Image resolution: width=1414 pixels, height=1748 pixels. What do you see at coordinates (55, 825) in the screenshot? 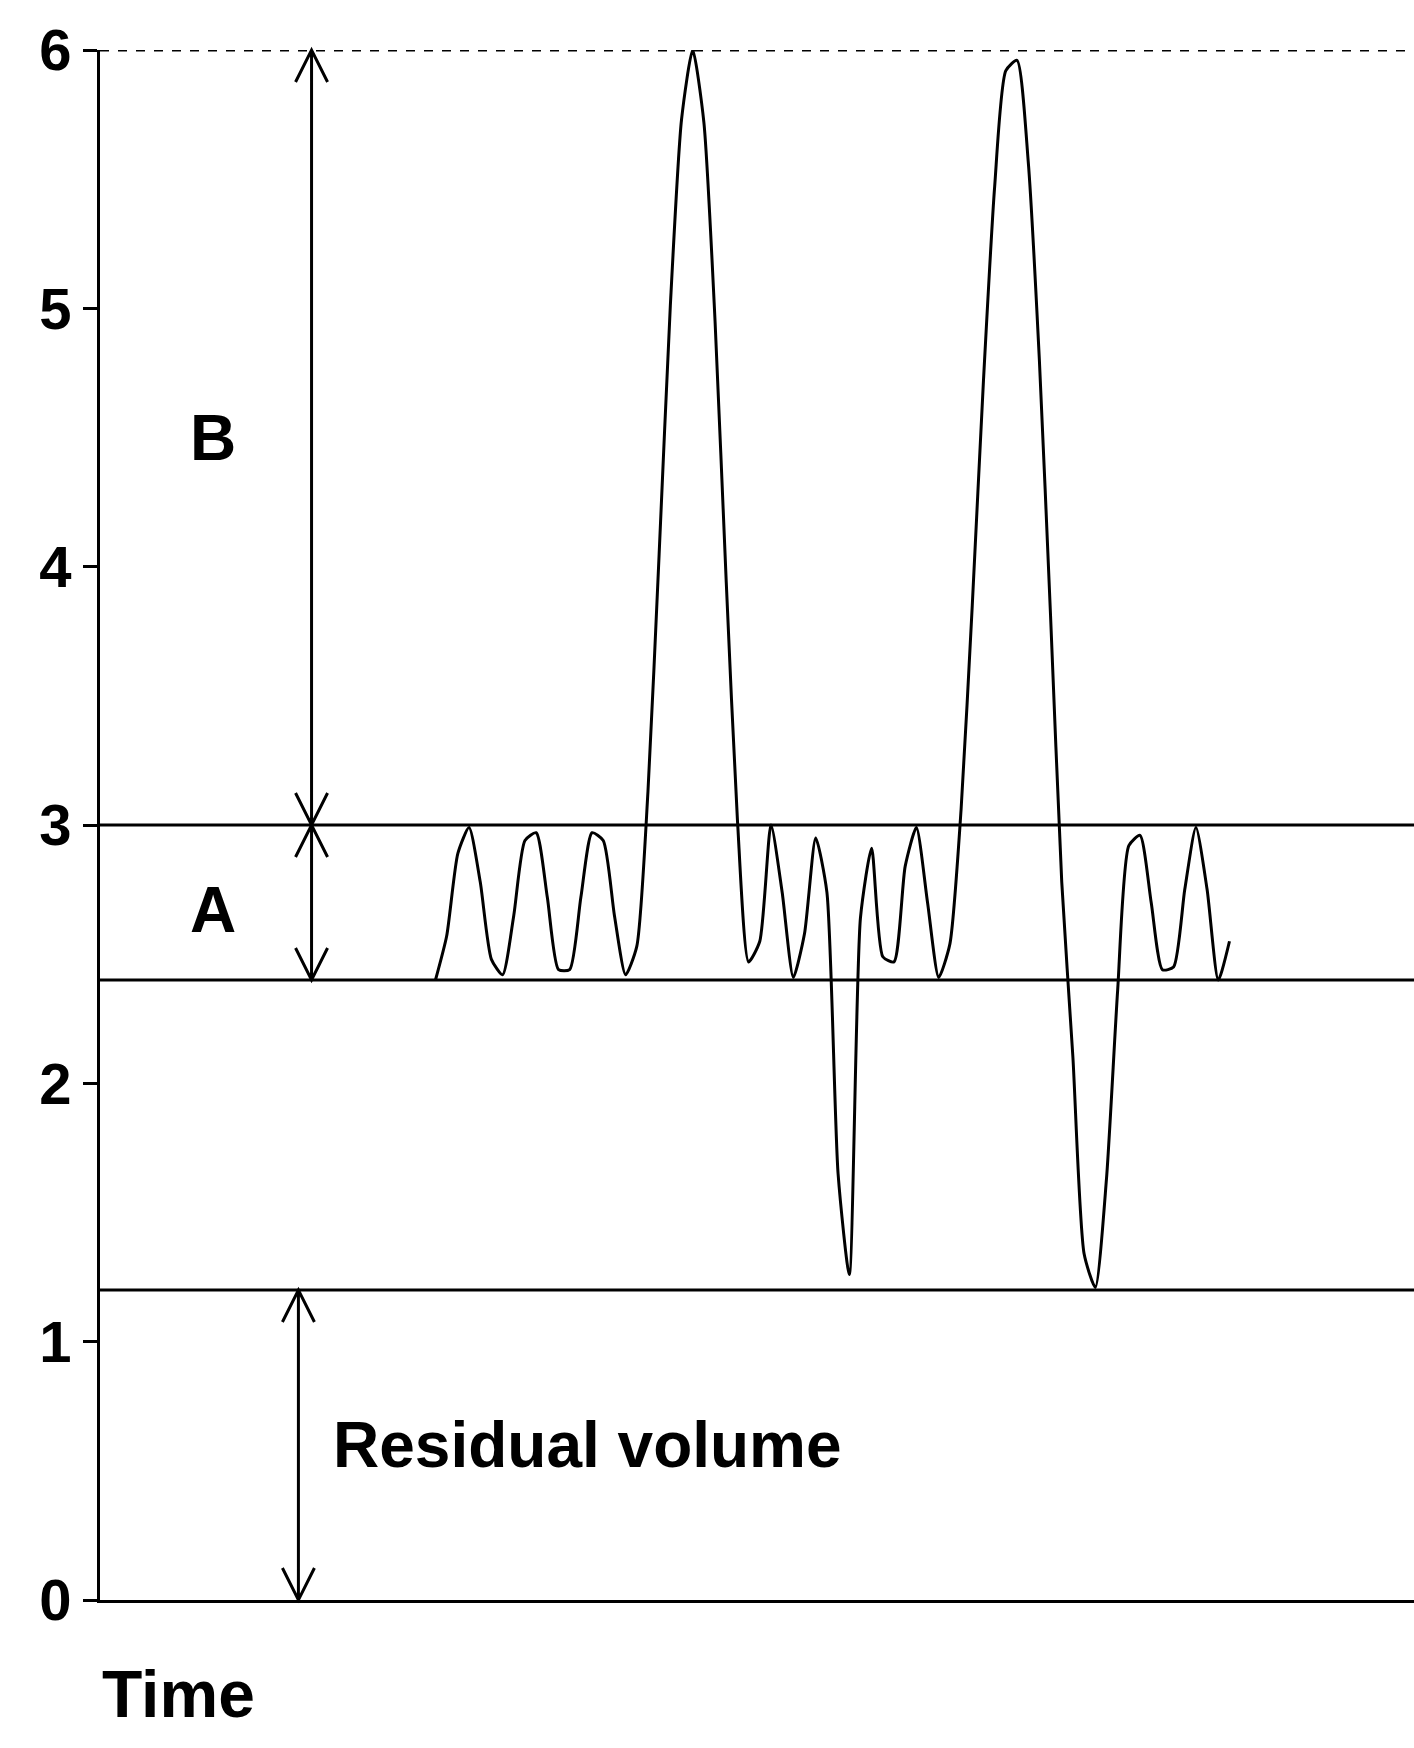
I see `y-tick-label: 3` at bounding box center [55, 825].